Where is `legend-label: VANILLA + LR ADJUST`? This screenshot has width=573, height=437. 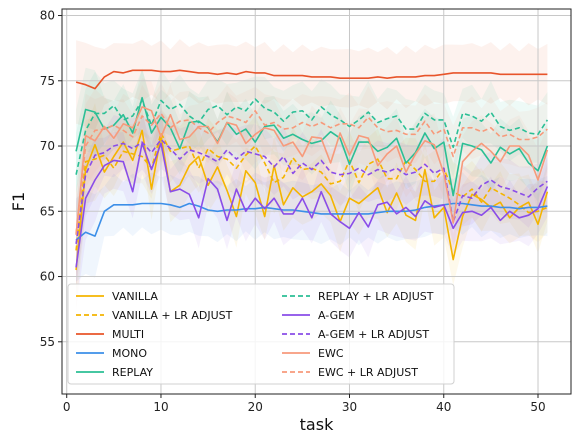 legend-label: VANILLA + LR ADJUST is located at coordinates (172, 315).